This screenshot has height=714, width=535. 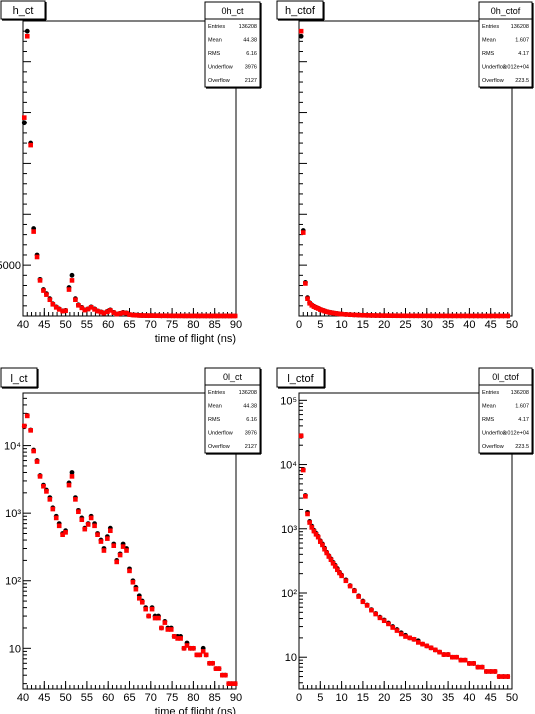 What do you see at coordinates (248, 27) in the screenshot?
I see `stats-value: 136208` at bounding box center [248, 27].